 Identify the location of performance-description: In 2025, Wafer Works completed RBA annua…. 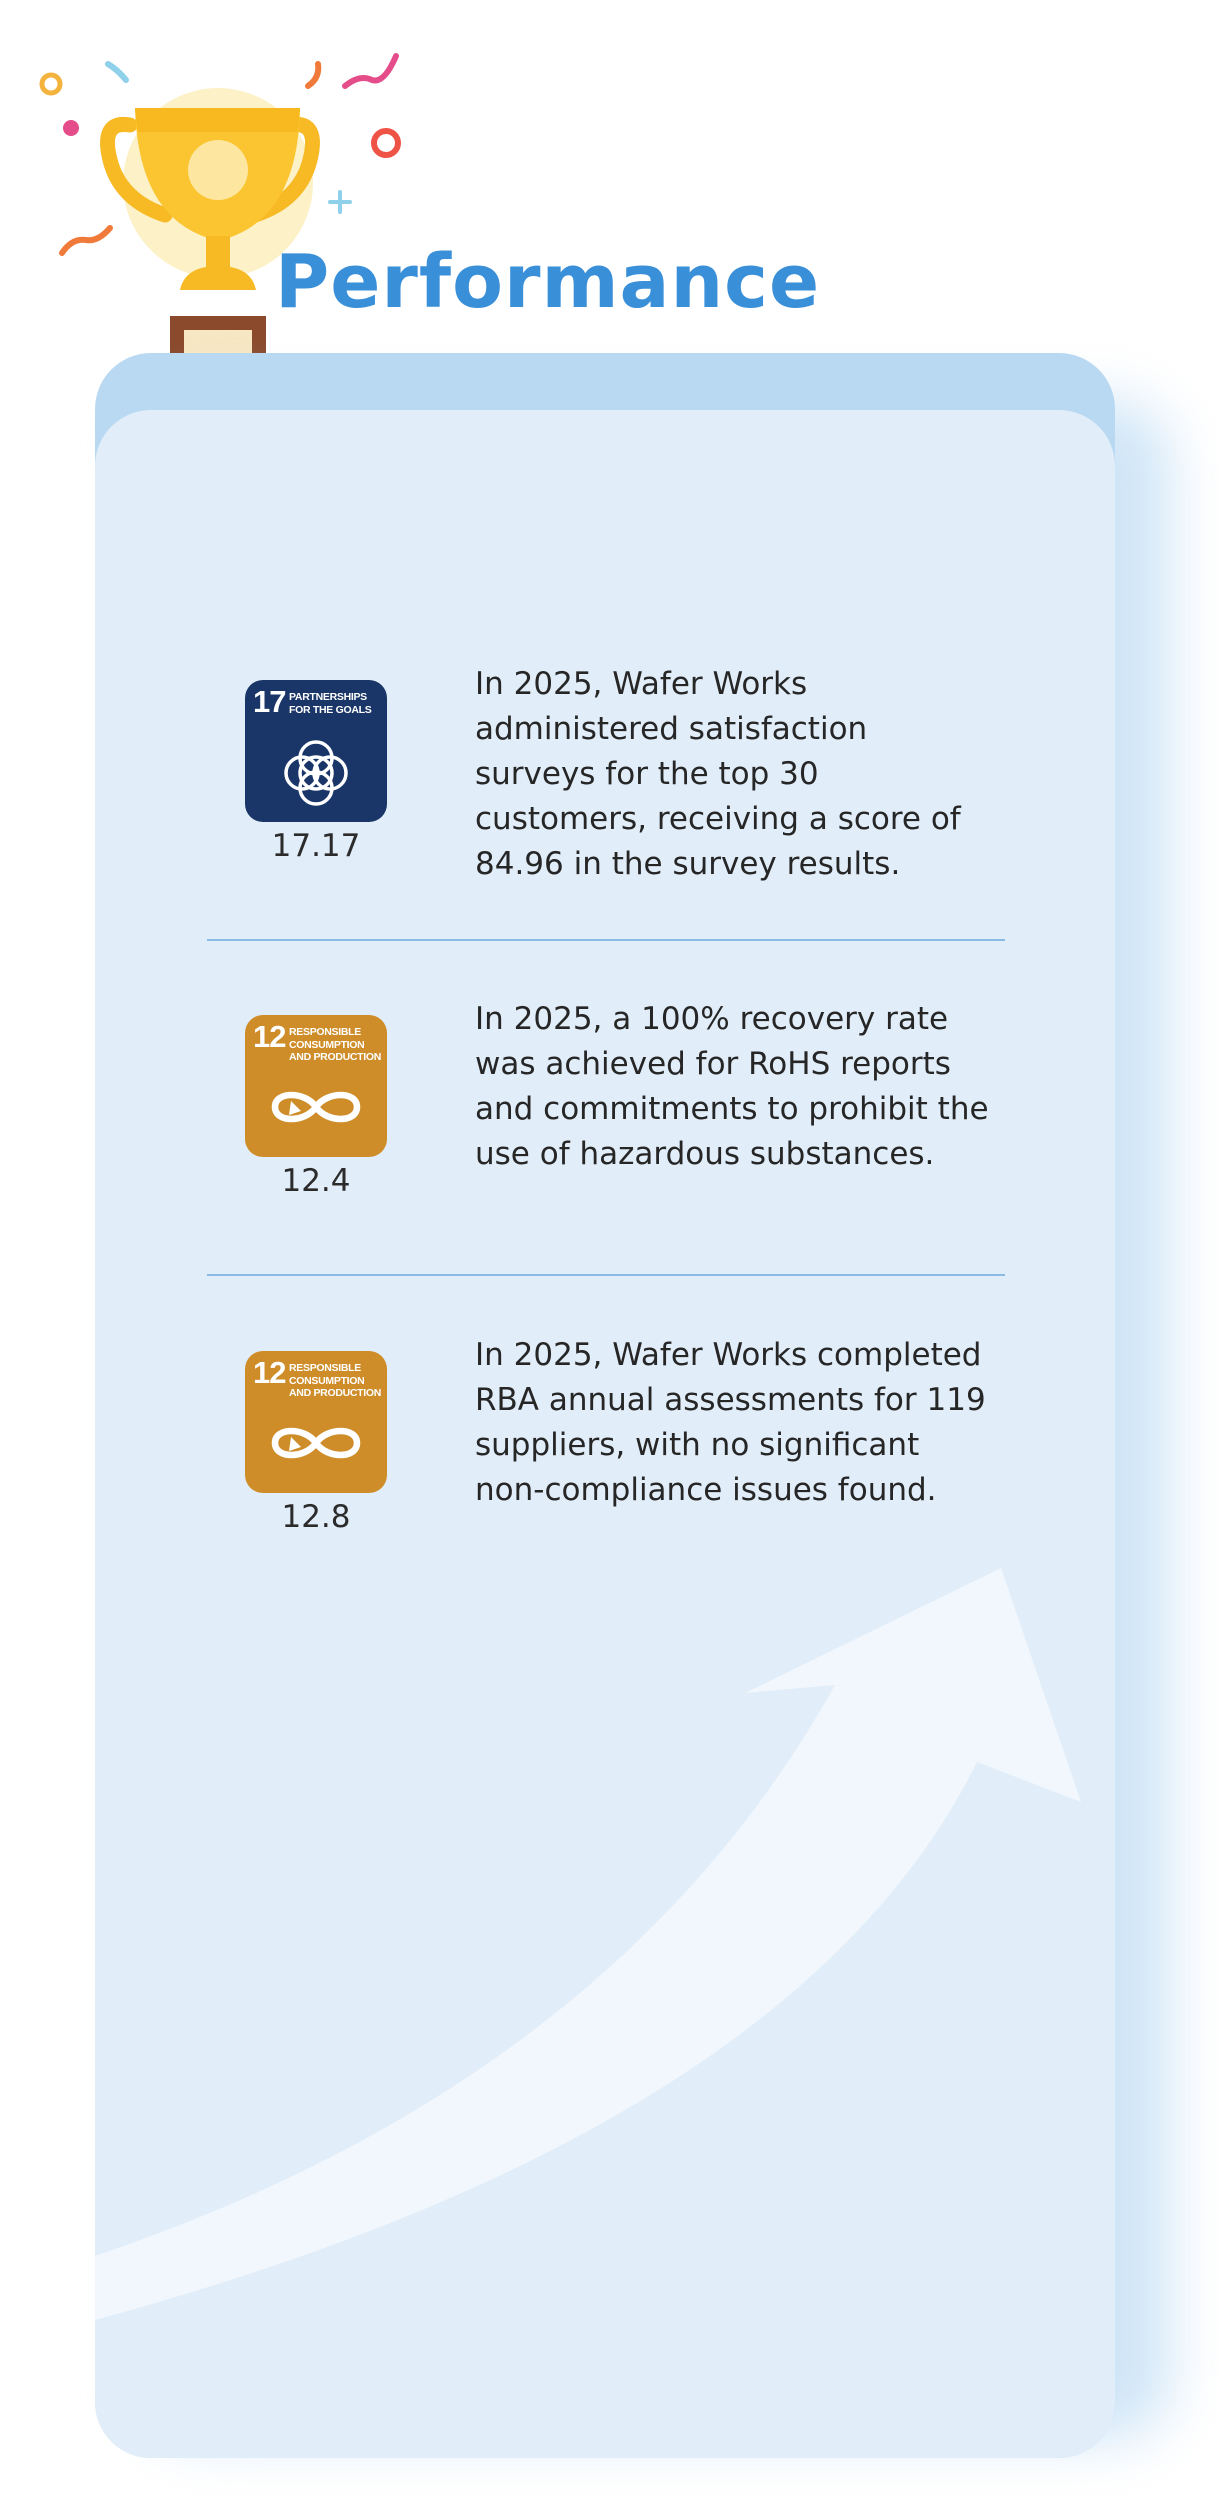
(730, 1422).